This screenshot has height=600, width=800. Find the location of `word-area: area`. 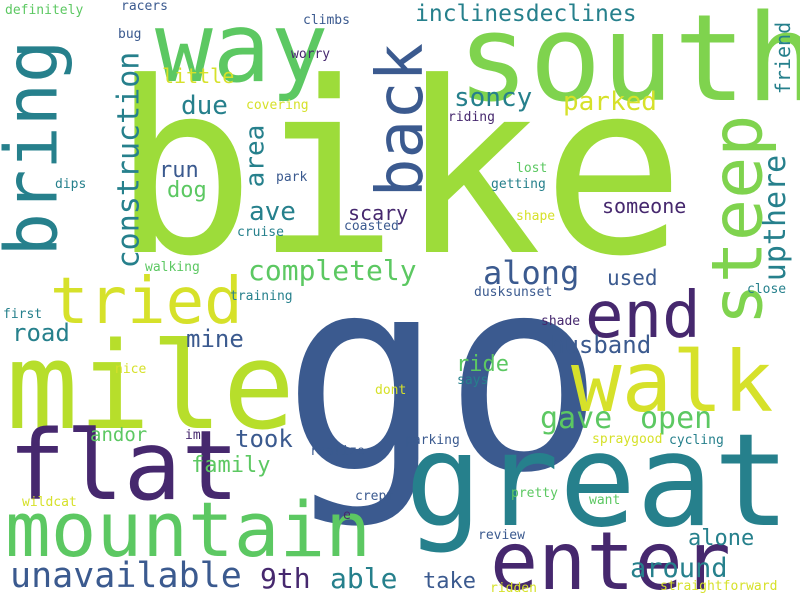

word-area: area is located at coordinates (255, 156).